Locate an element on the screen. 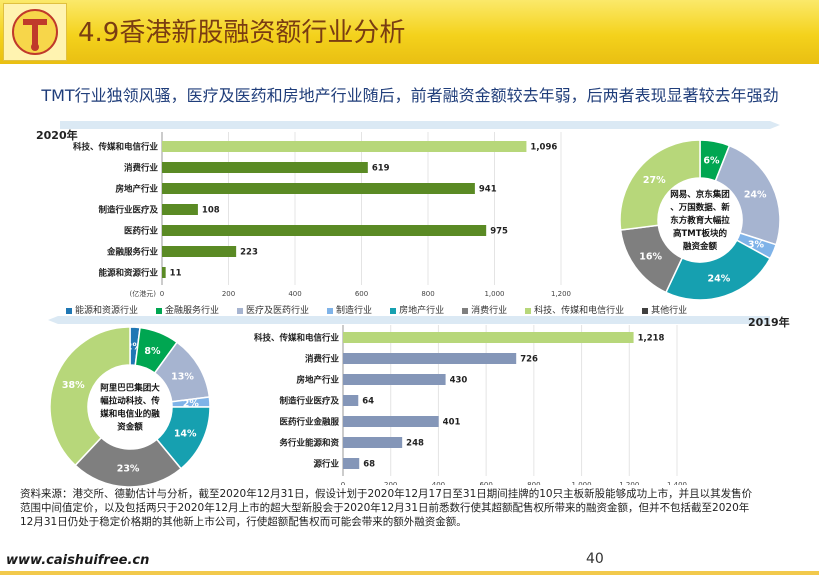  slice-label: 2% is located at coordinates (191, 404).